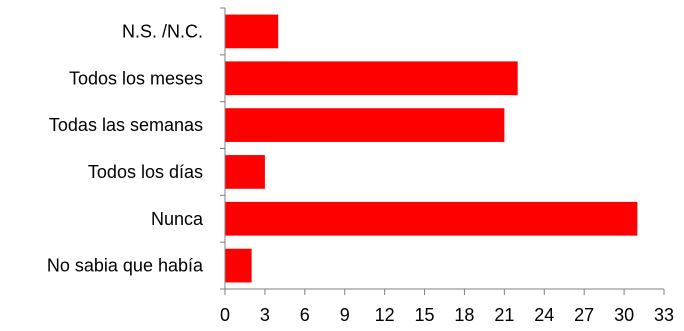  Describe the element at coordinates (305, 315) in the screenshot. I see `x-tick-label: 6` at that location.